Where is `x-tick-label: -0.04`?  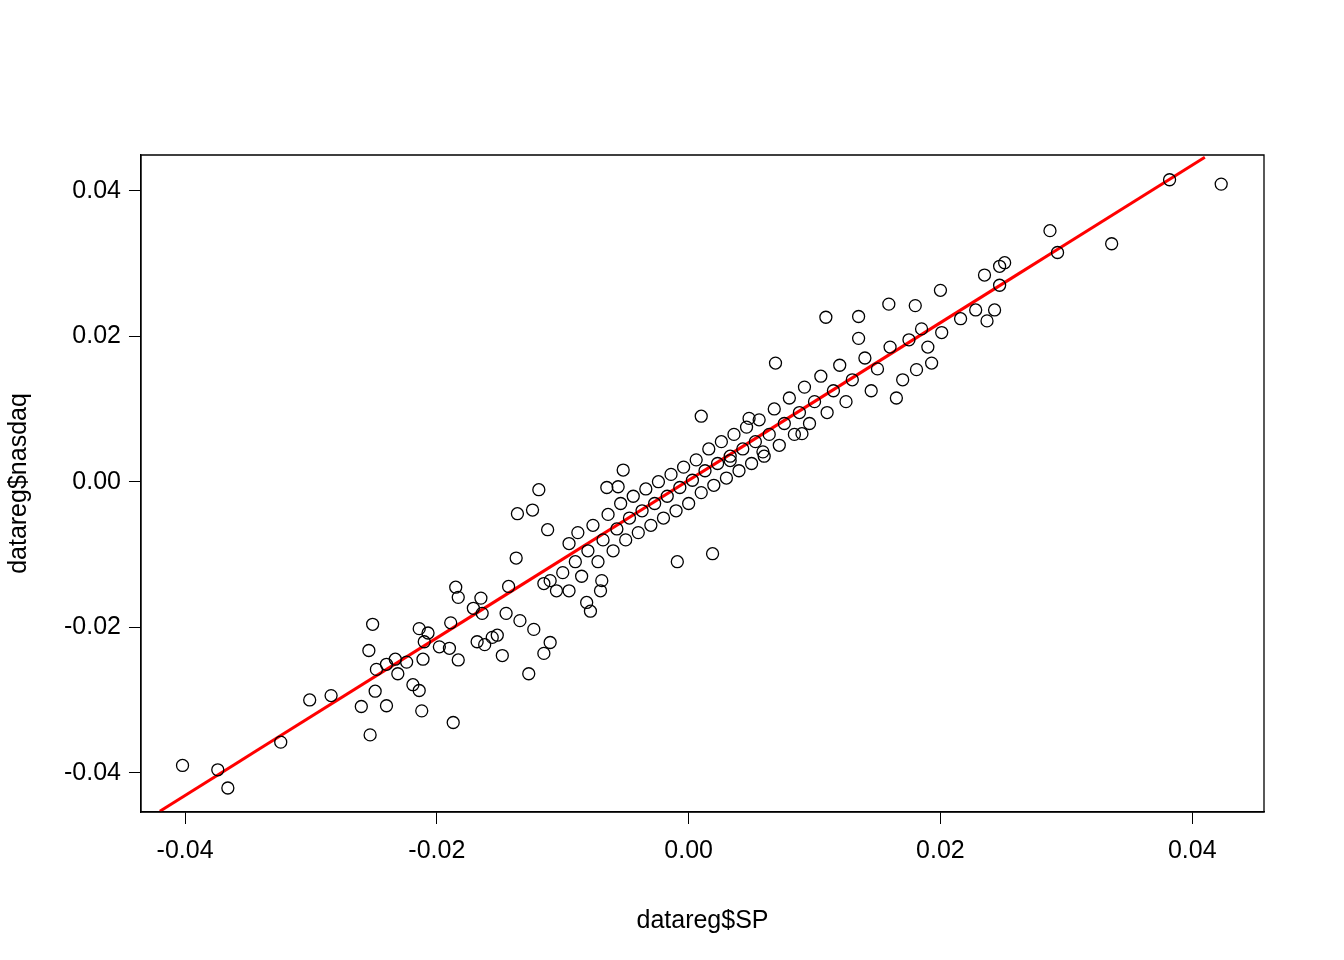
x-tick-label: -0.04 is located at coordinates (185, 848).